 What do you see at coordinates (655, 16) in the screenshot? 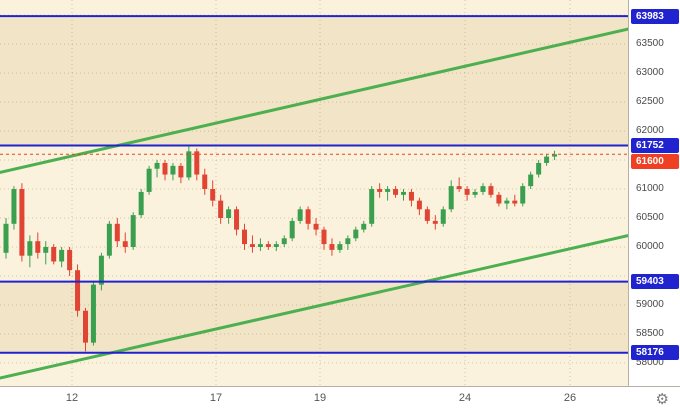
I see `price-level-badge: 63983` at bounding box center [655, 16].